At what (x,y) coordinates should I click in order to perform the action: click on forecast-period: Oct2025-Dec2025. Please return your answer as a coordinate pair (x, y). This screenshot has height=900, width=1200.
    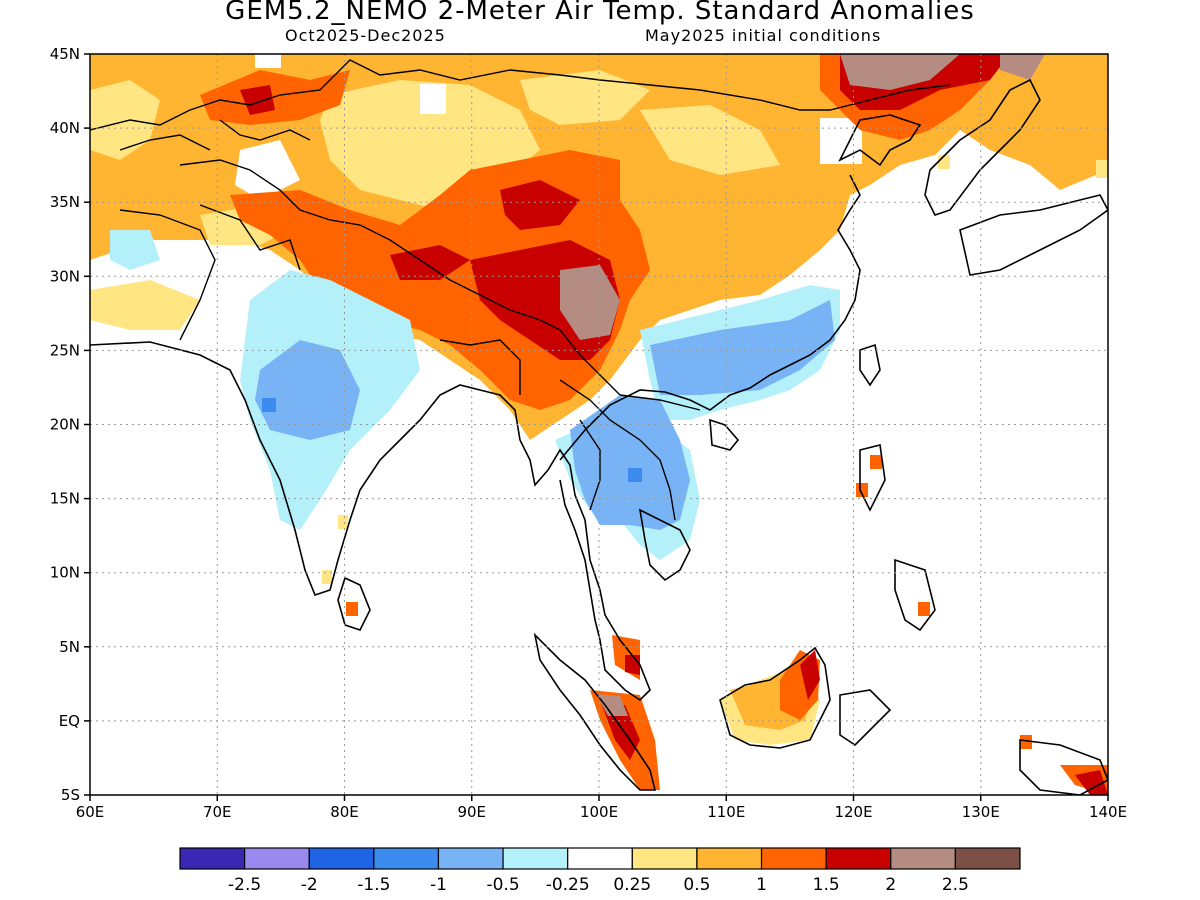
    Looking at the image, I should click on (365, 35).